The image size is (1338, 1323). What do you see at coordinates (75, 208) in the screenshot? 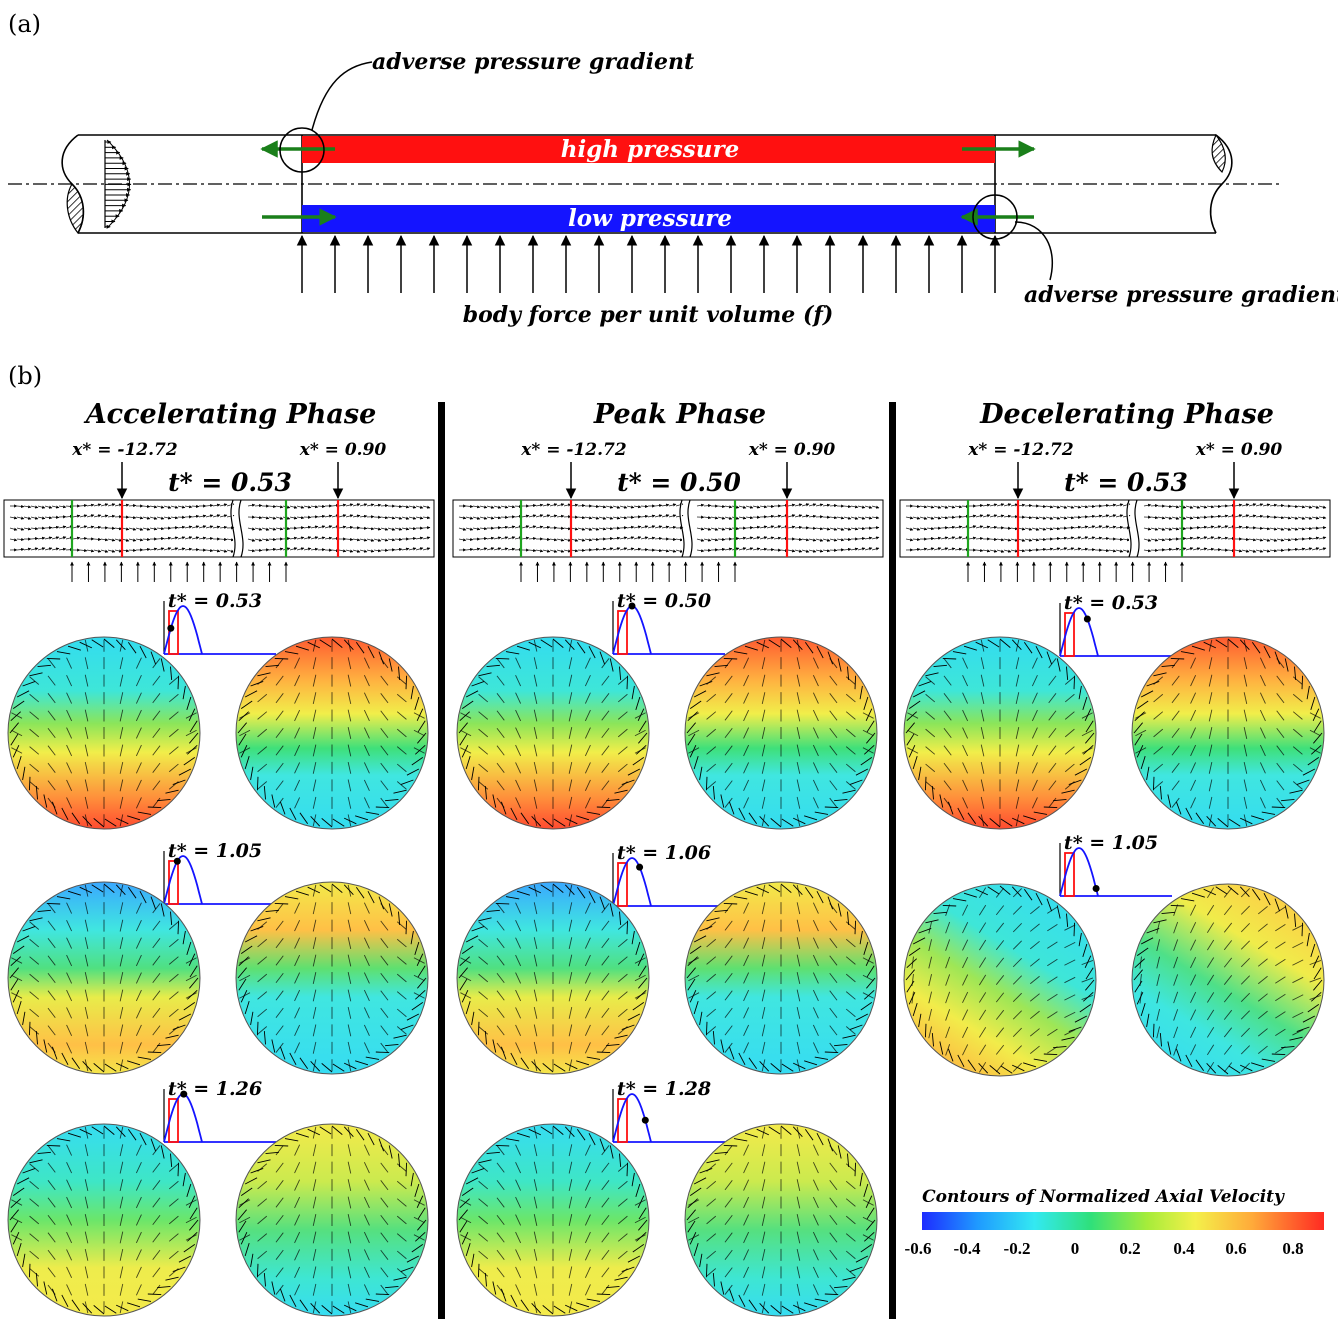
I see `pipe-end-left` at bounding box center [75, 208].